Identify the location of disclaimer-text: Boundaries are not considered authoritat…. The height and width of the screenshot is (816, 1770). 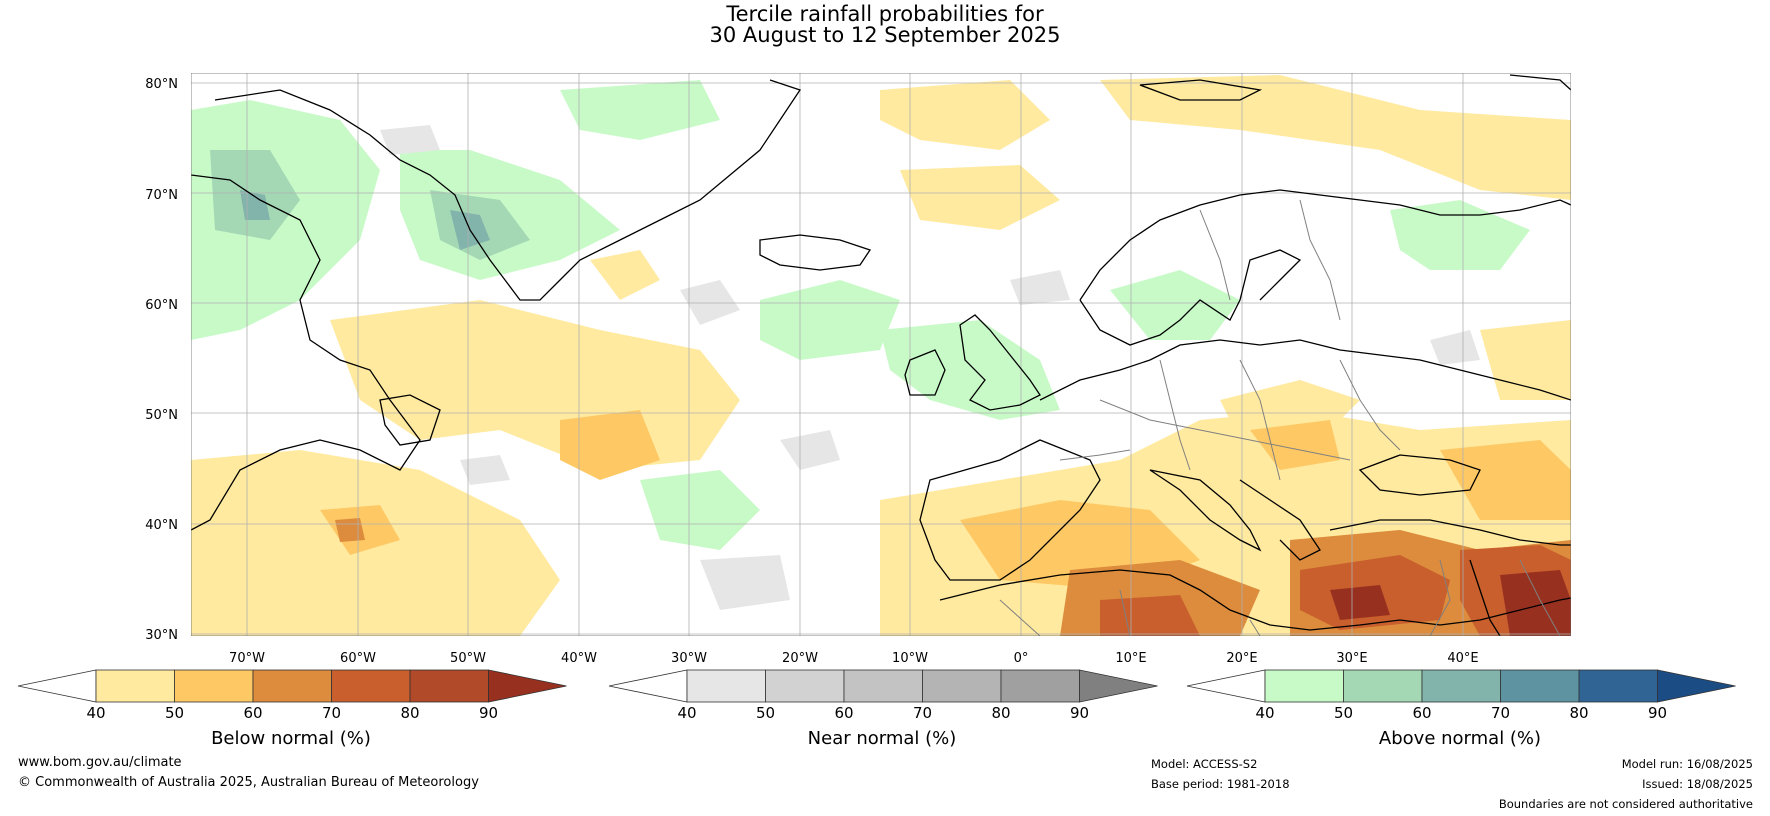
(1625, 804).